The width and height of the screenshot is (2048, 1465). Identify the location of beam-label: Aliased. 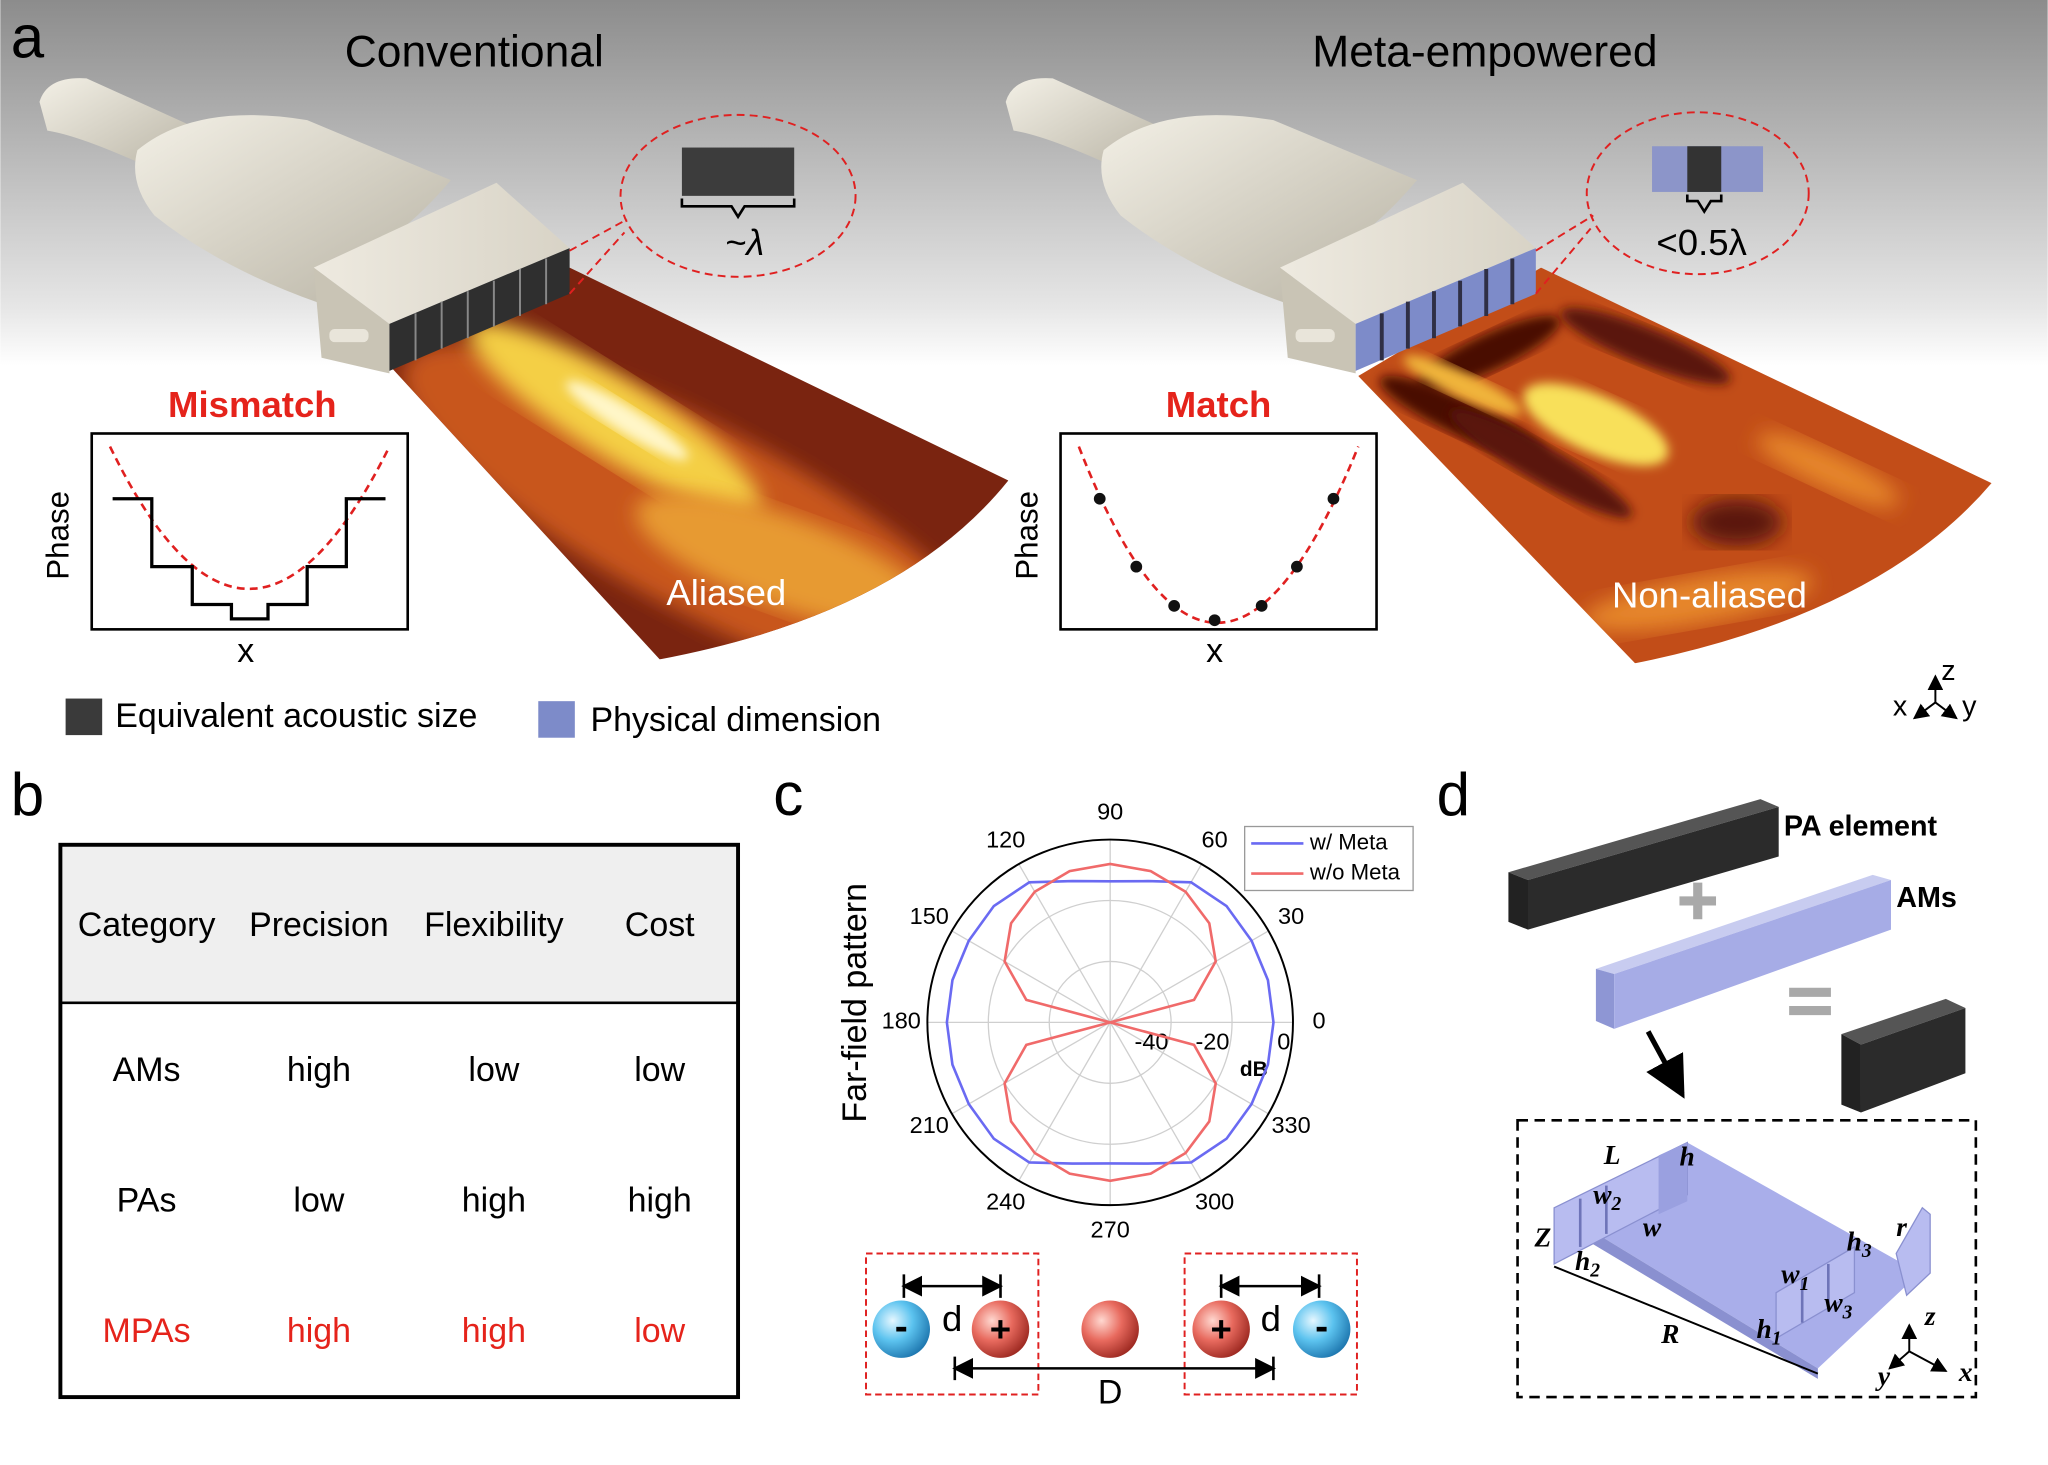
(726, 592).